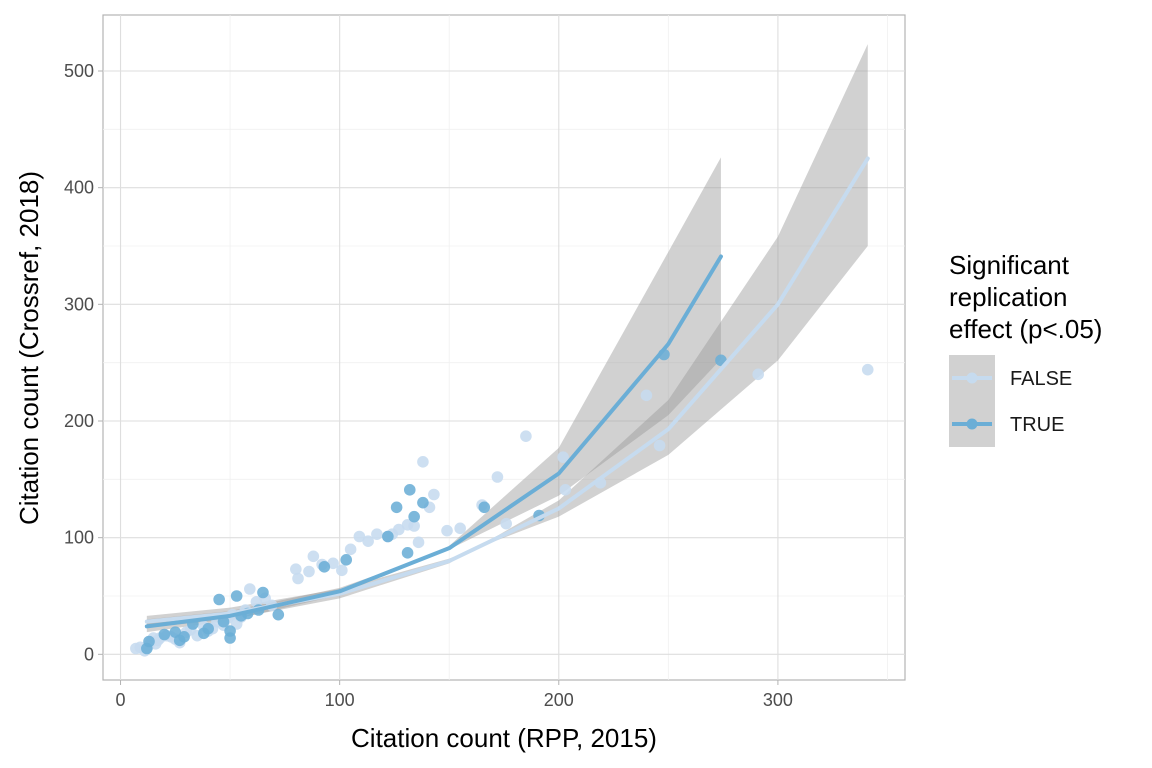 The width and height of the screenshot is (1152, 768). Describe the element at coordinates (504, 738) in the screenshot. I see `x-axis-title: Citation count (RPP, 2015)` at that location.